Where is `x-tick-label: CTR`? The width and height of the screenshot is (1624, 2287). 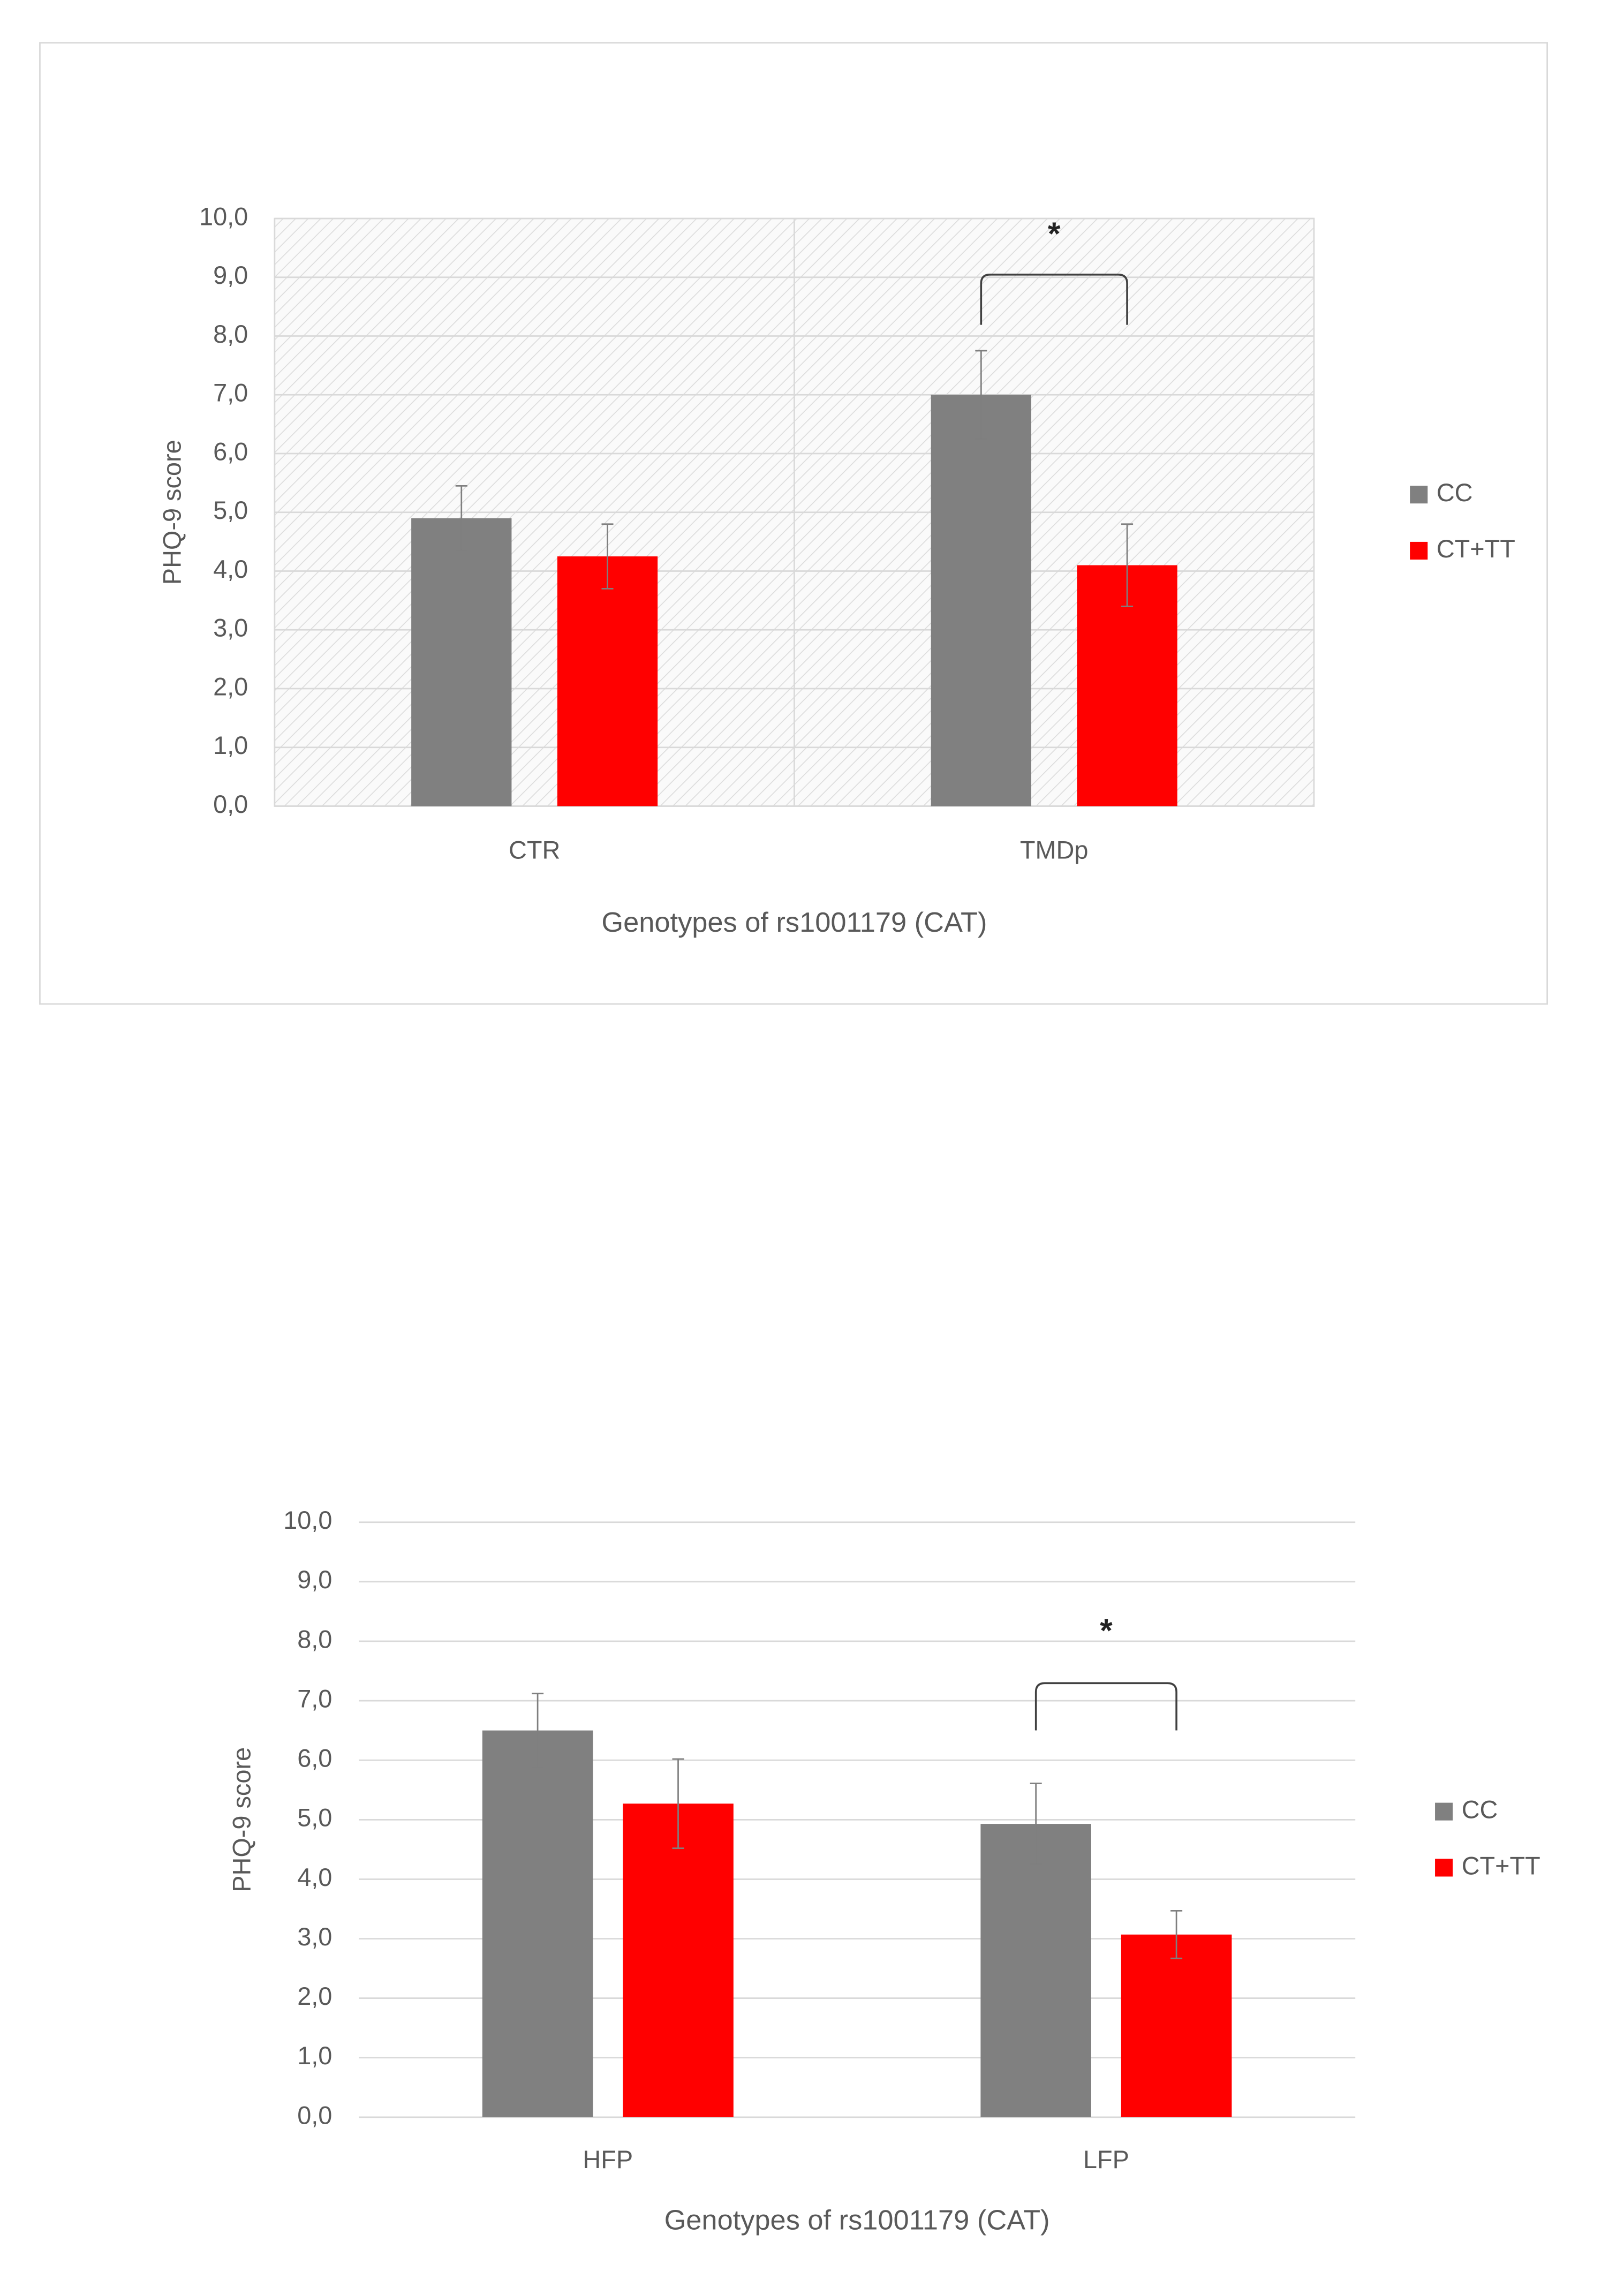 x-tick-label: CTR is located at coordinates (535, 850).